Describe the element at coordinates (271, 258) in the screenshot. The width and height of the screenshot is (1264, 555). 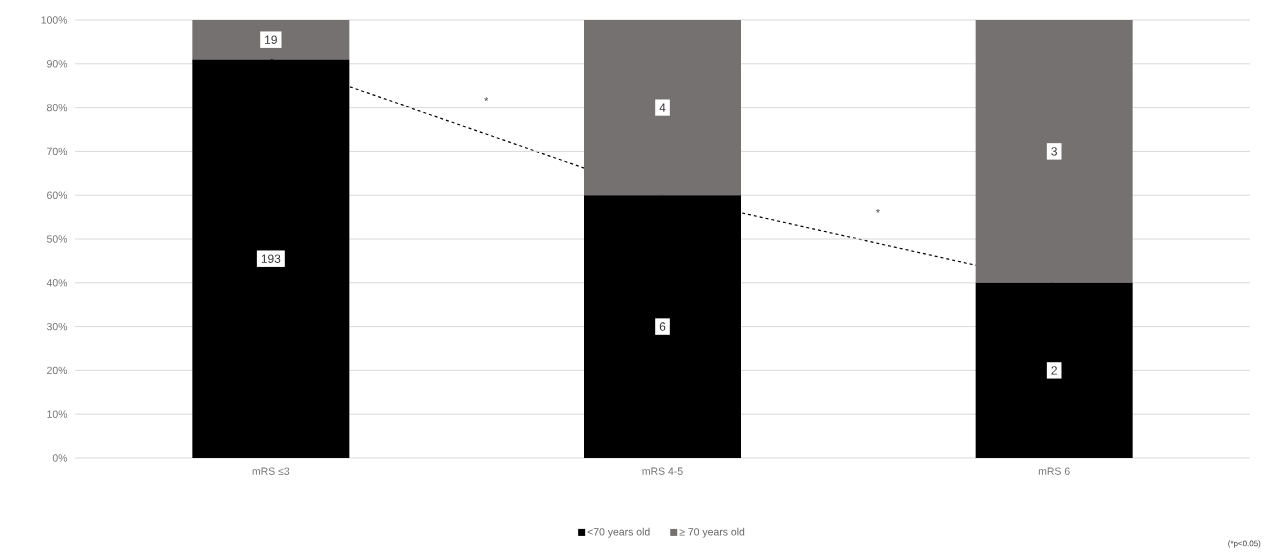
I see `annotation: 193` at that location.